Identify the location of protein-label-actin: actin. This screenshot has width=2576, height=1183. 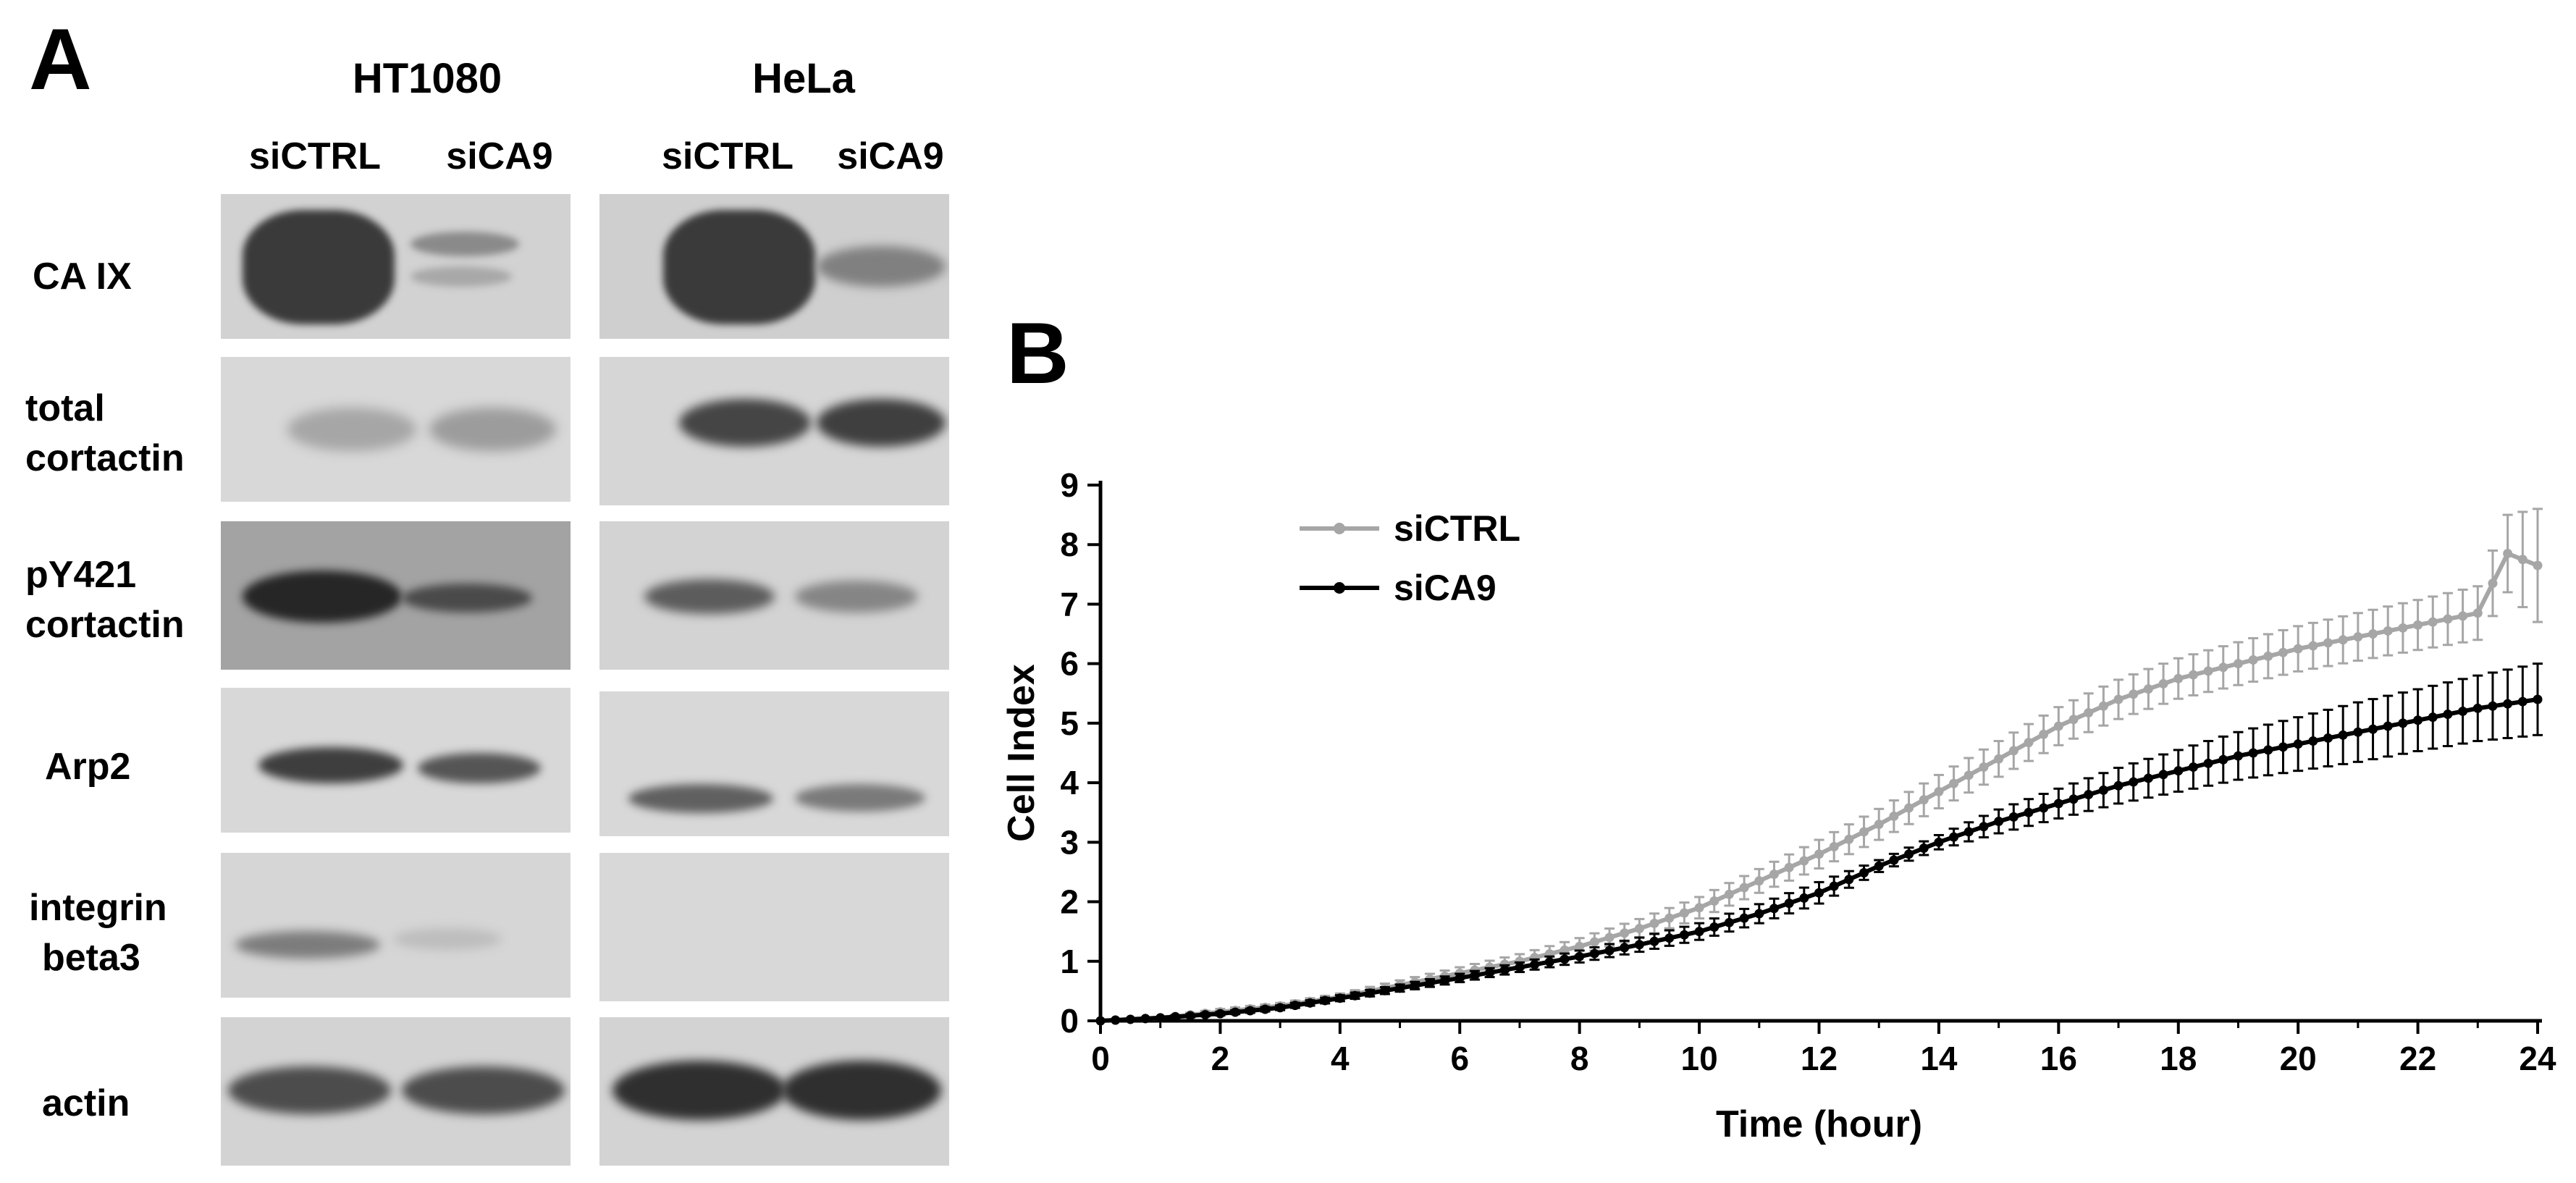
(86, 1104).